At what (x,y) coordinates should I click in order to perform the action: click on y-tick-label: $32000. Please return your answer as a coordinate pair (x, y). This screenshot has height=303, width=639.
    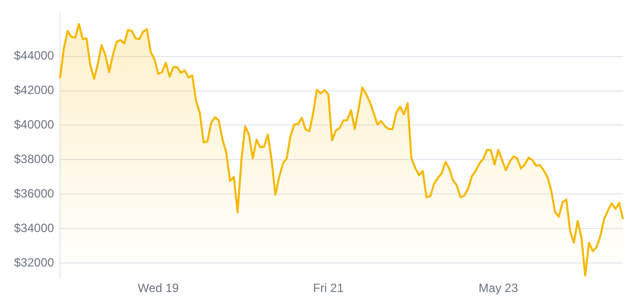
    Looking at the image, I should click on (34, 262).